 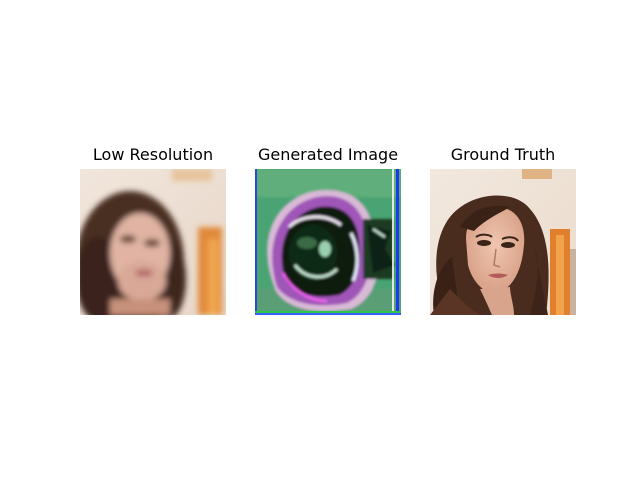 I want to click on ground-truth-face-image, so click(x=503, y=242).